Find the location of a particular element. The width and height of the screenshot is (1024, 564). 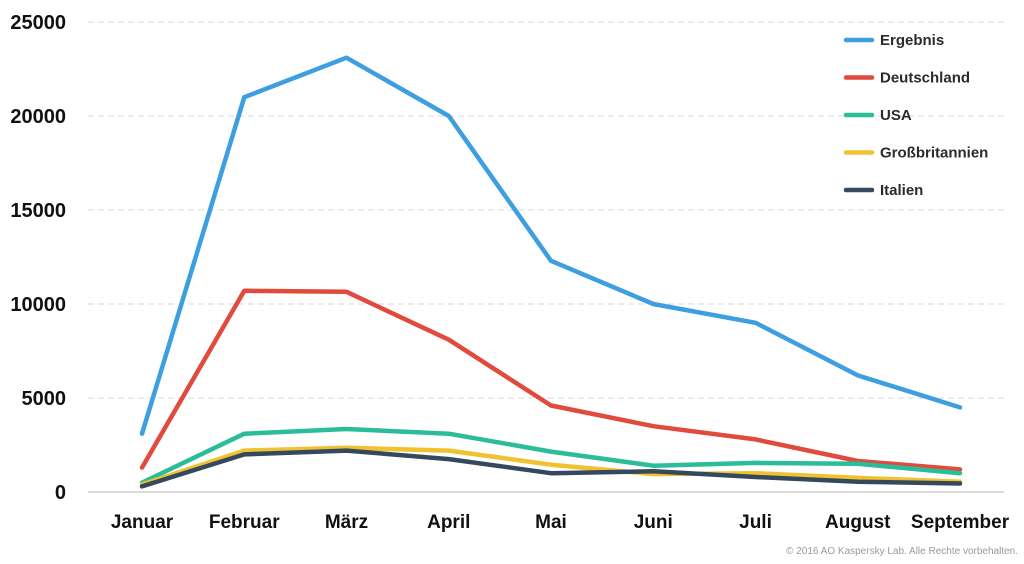

legend-label: USA is located at coordinates (896, 115).